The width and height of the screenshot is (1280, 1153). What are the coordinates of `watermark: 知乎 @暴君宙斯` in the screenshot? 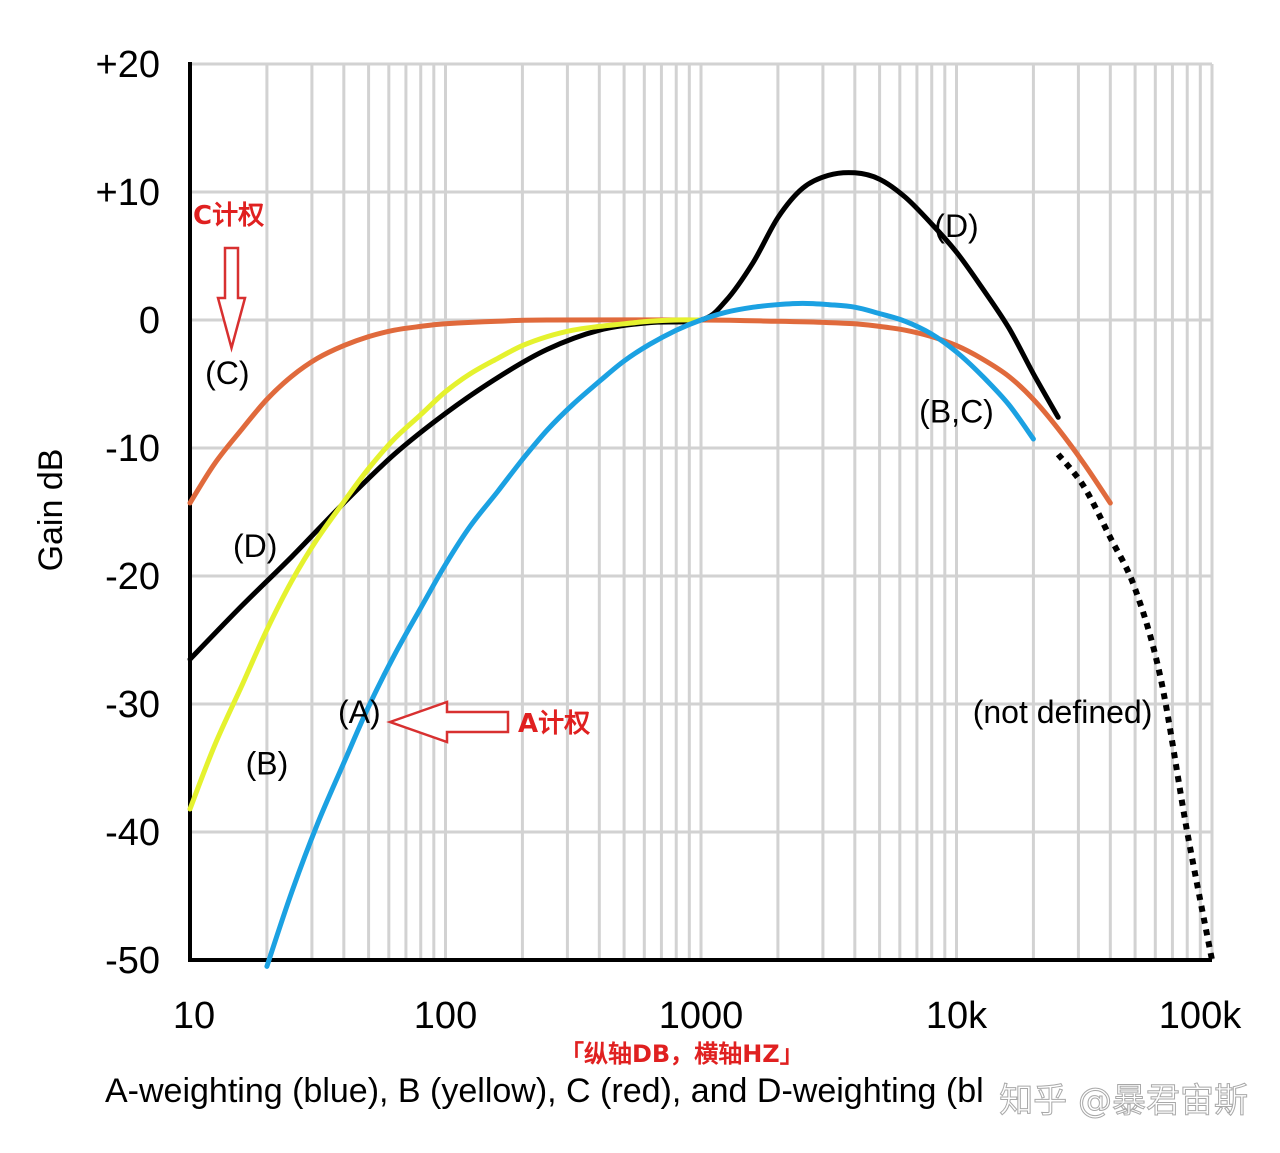 It's located at (1123, 1101).